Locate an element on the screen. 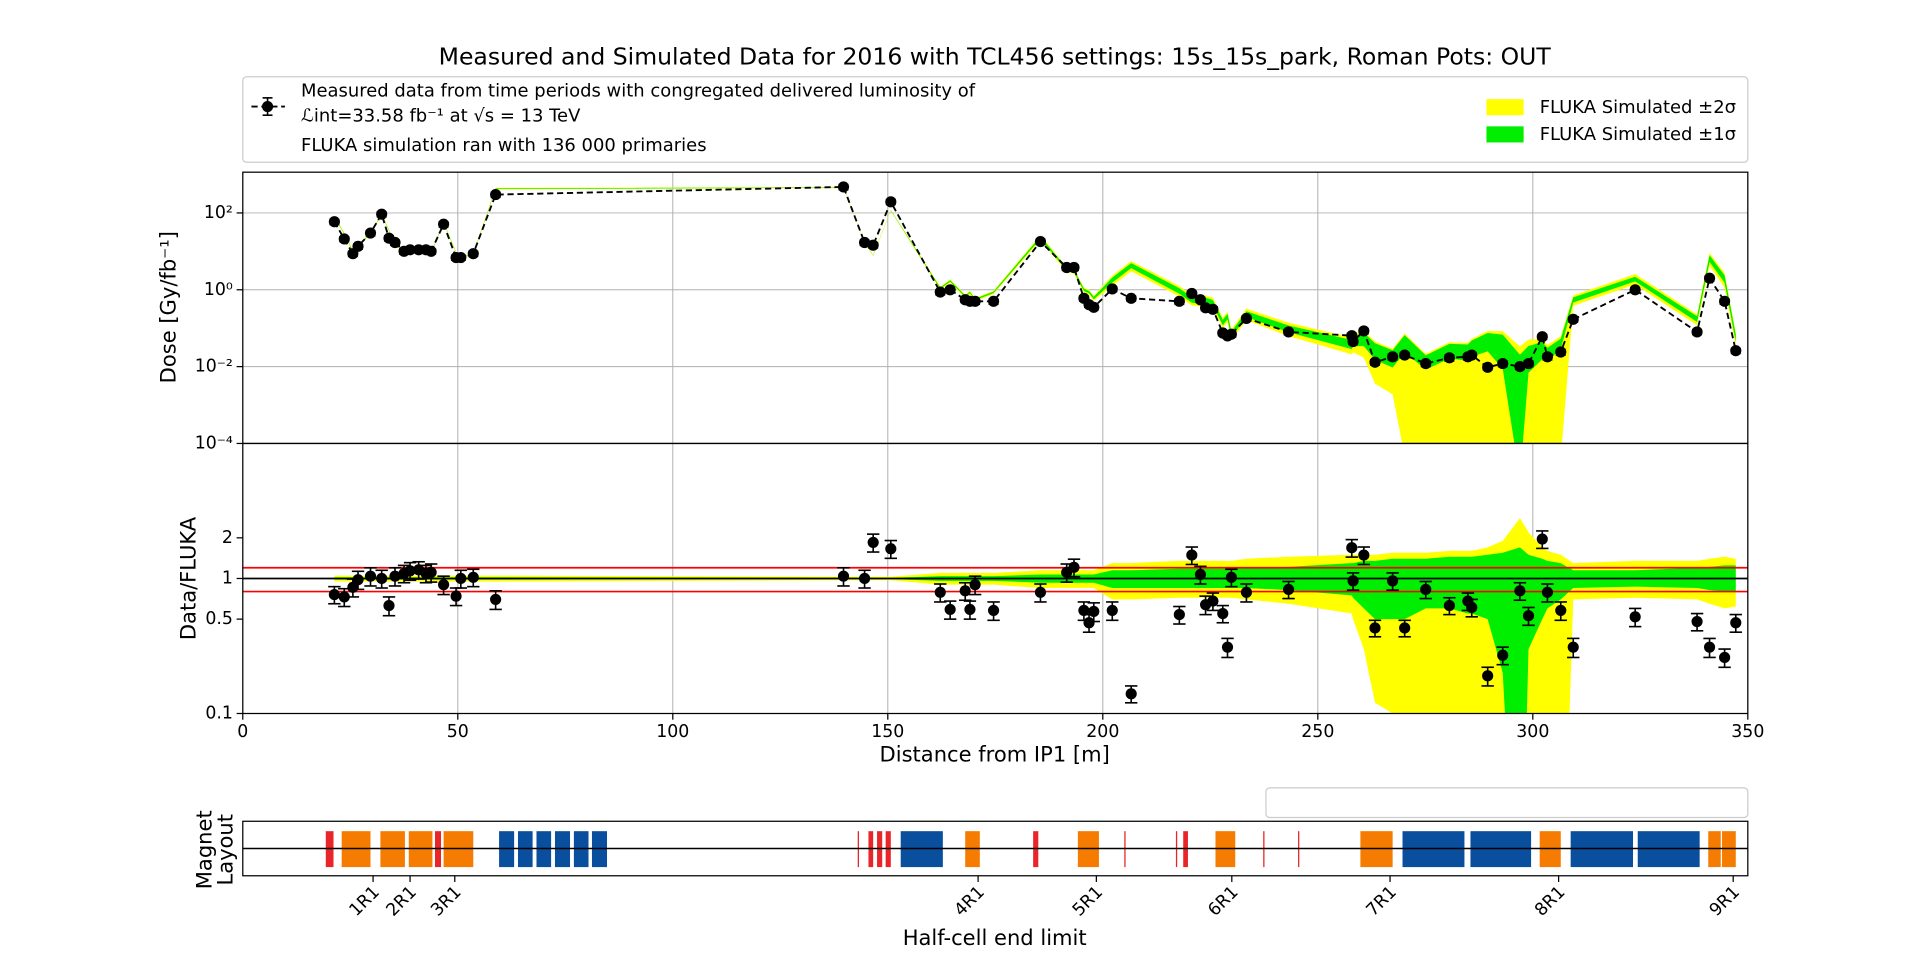  x-tick-label: 300 is located at coordinates (1532, 732).